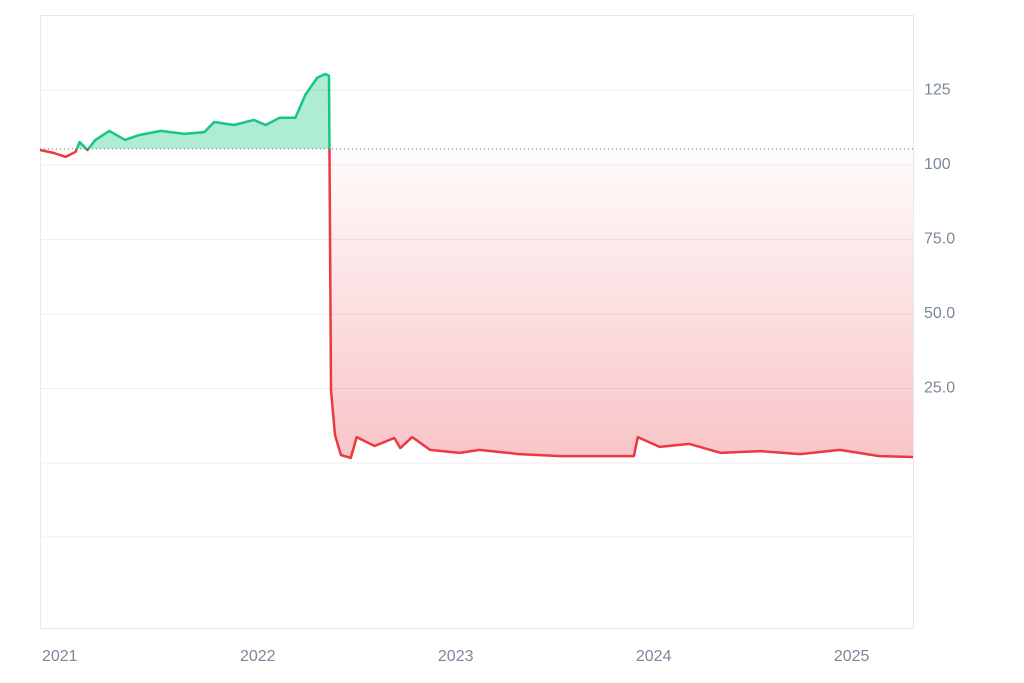 The image size is (1024, 683). What do you see at coordinates (456, 656) in the screenshot?
I see `x-tick-label: 2023` at bounding box center [456, 656].